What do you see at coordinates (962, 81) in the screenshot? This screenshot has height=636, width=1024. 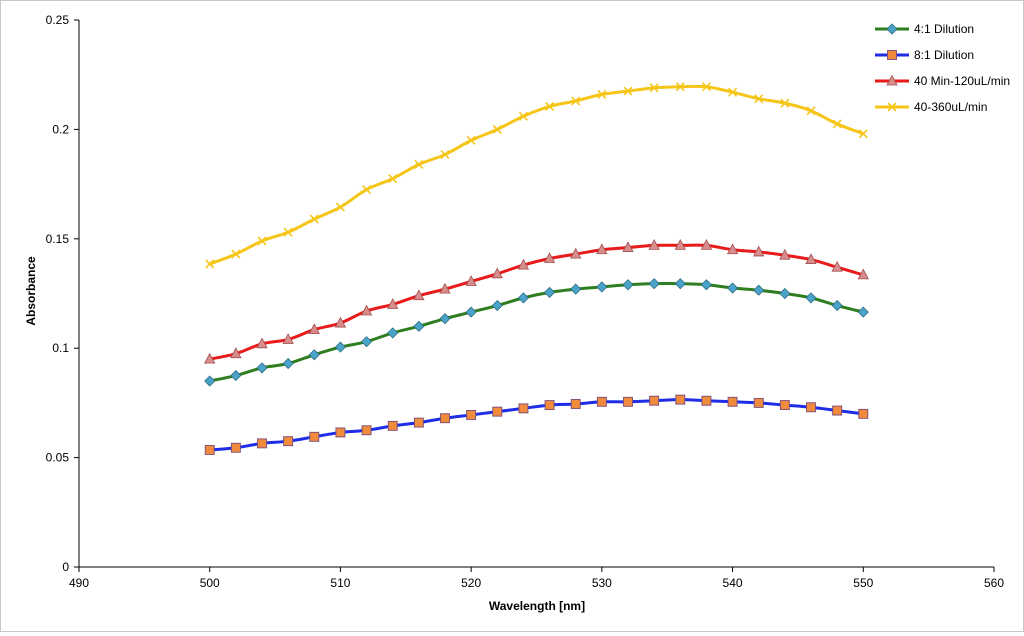 I see `legend-label: 40 Min-120uL/min` at bounding box center [962, 81].